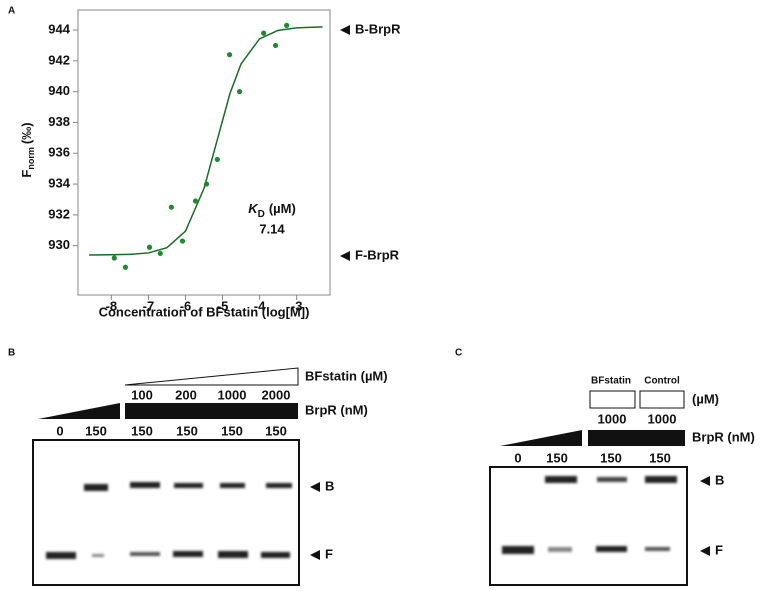 This screenshot has height=591, width=767. What do you see at coordinates (346, 375) in the screenshot?
I see `compound-label: BFstatin (µM)` at bounding box center [346, 375].